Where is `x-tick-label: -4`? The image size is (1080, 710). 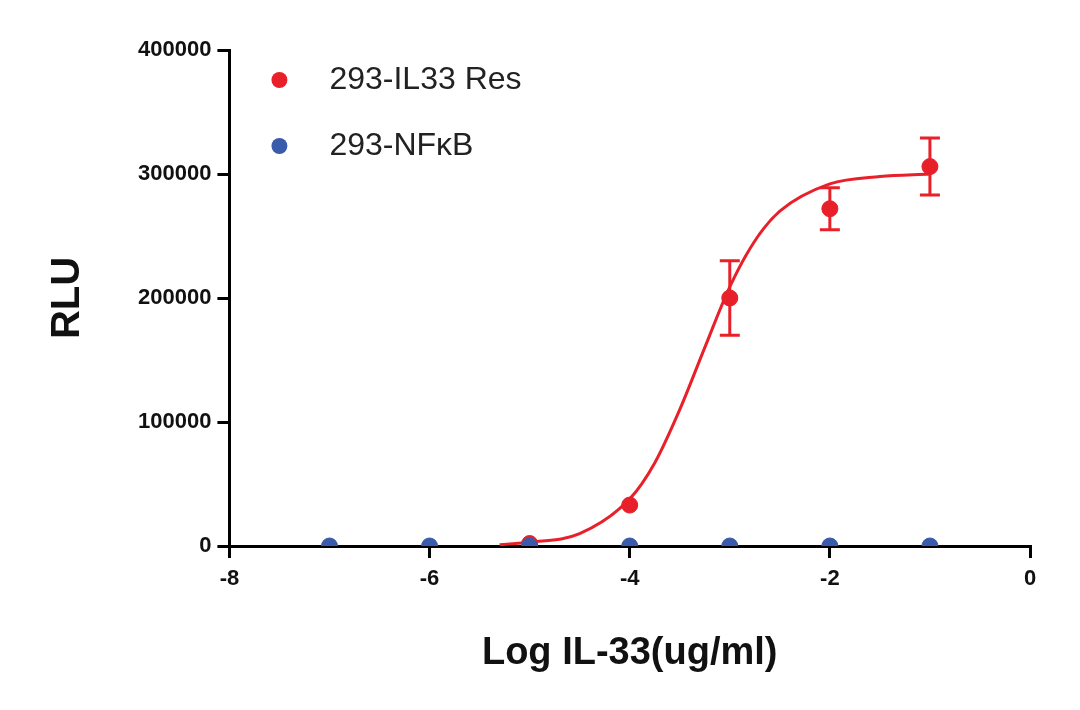
x-tick-label: -4 is located at coordinates (630, 578).